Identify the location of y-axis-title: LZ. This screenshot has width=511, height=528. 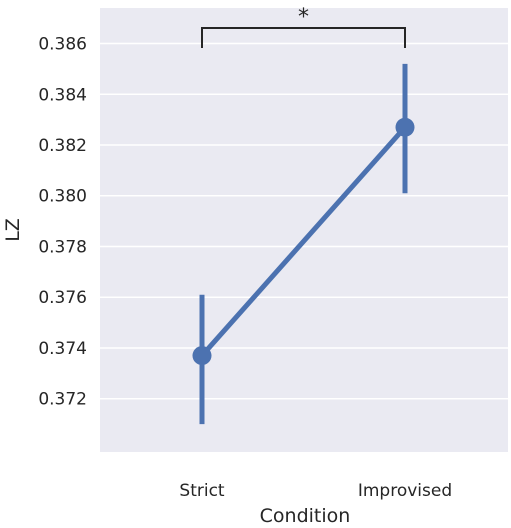
(13, 230).